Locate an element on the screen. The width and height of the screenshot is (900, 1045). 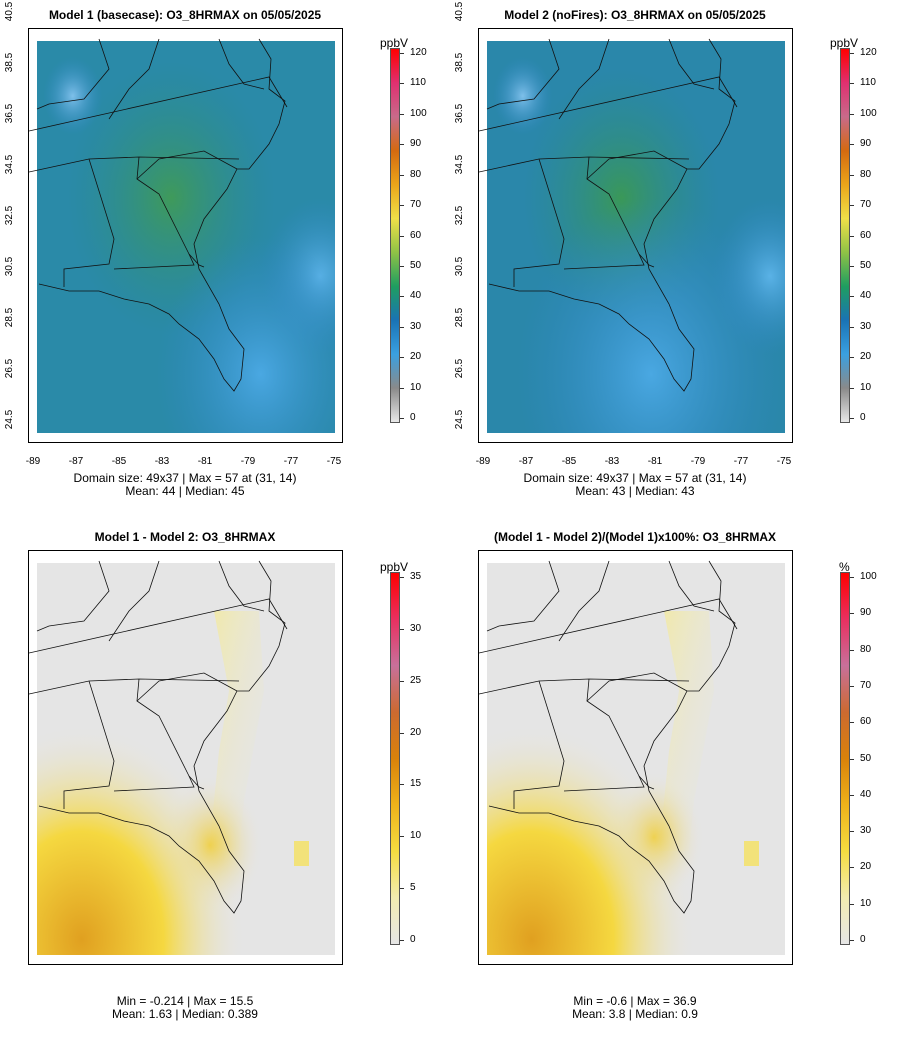
difference-map is located at coordinates (182, 757).